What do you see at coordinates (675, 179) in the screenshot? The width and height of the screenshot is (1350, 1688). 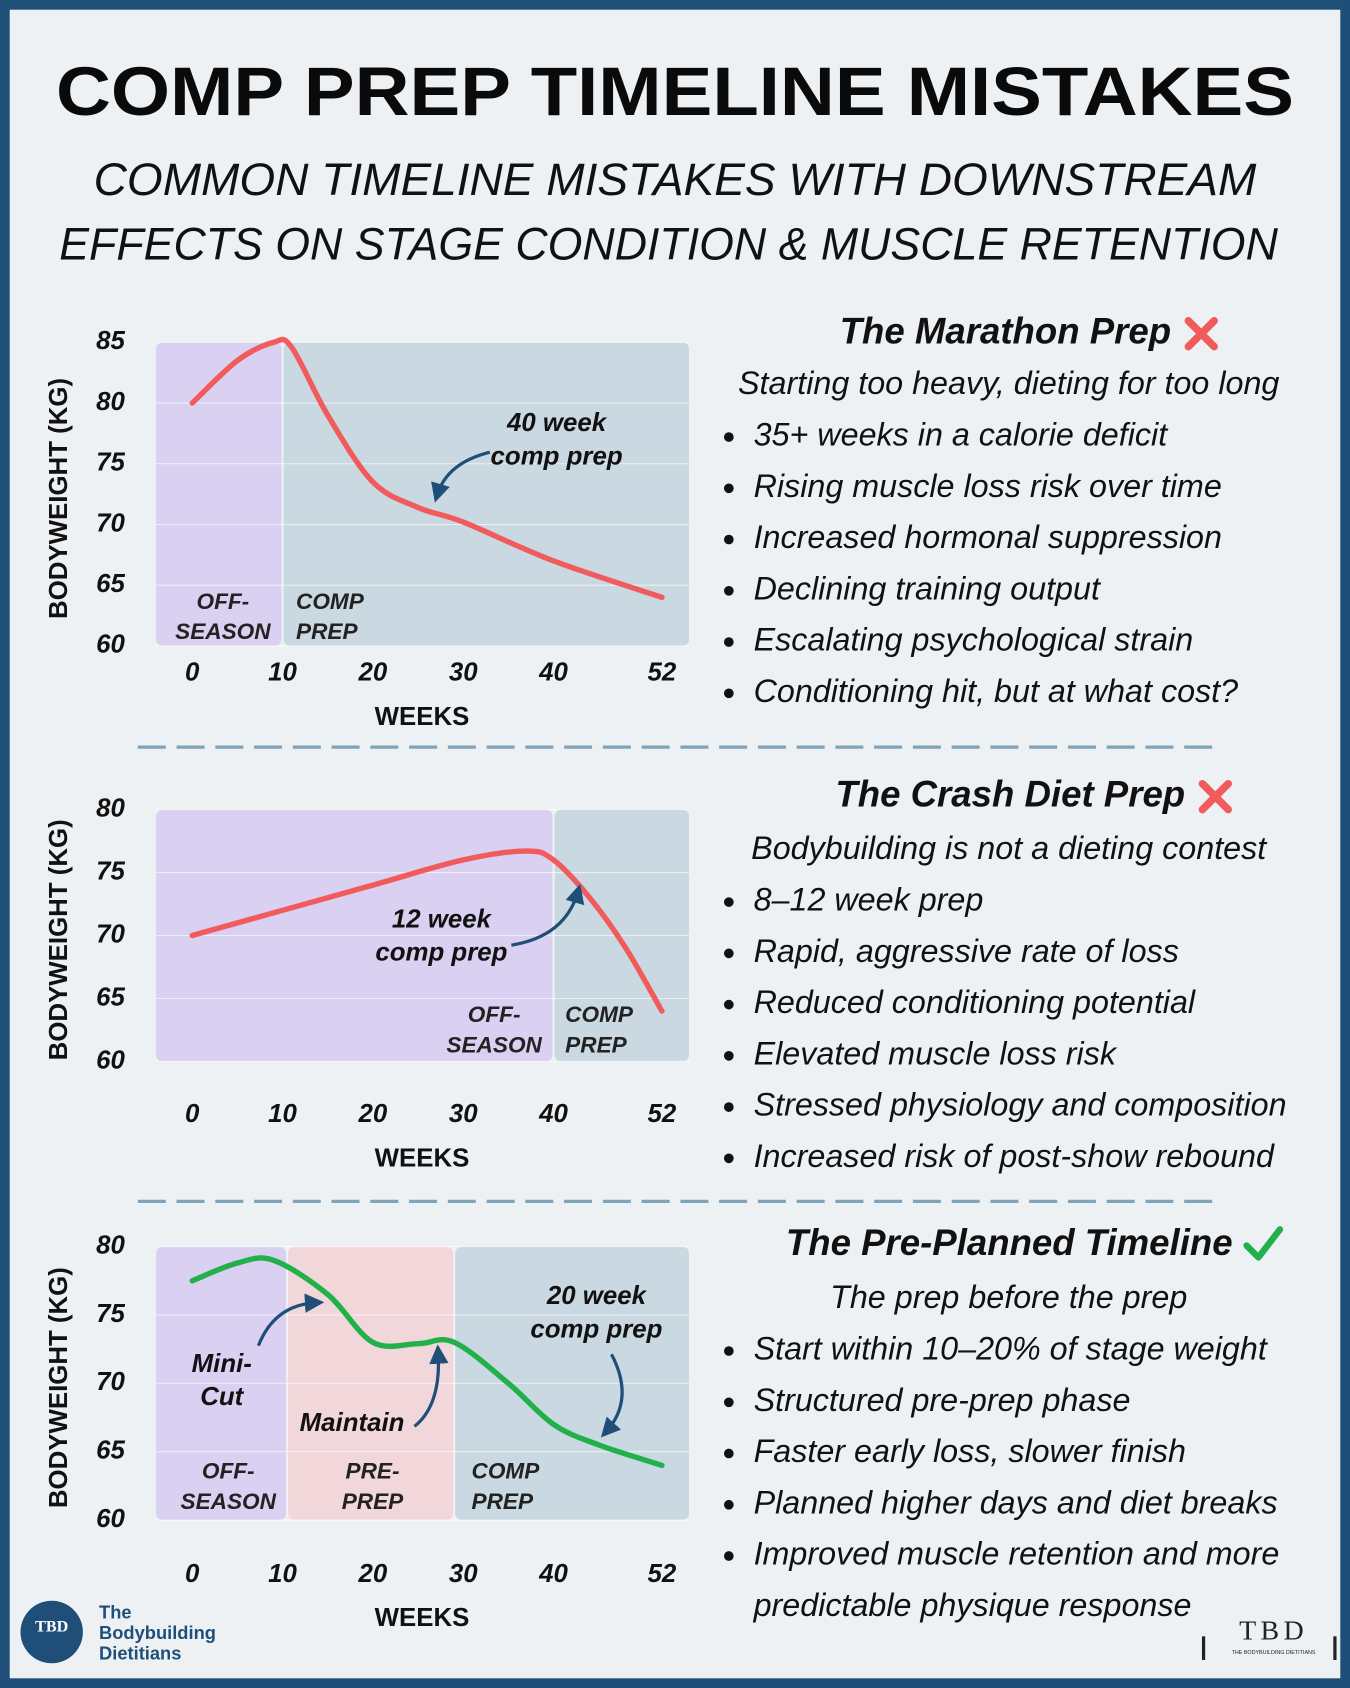 I see `subtitle: COMMON TIMELINE MISTAKES WITH DOWNSTREAM` at bounding box center [675, 179].